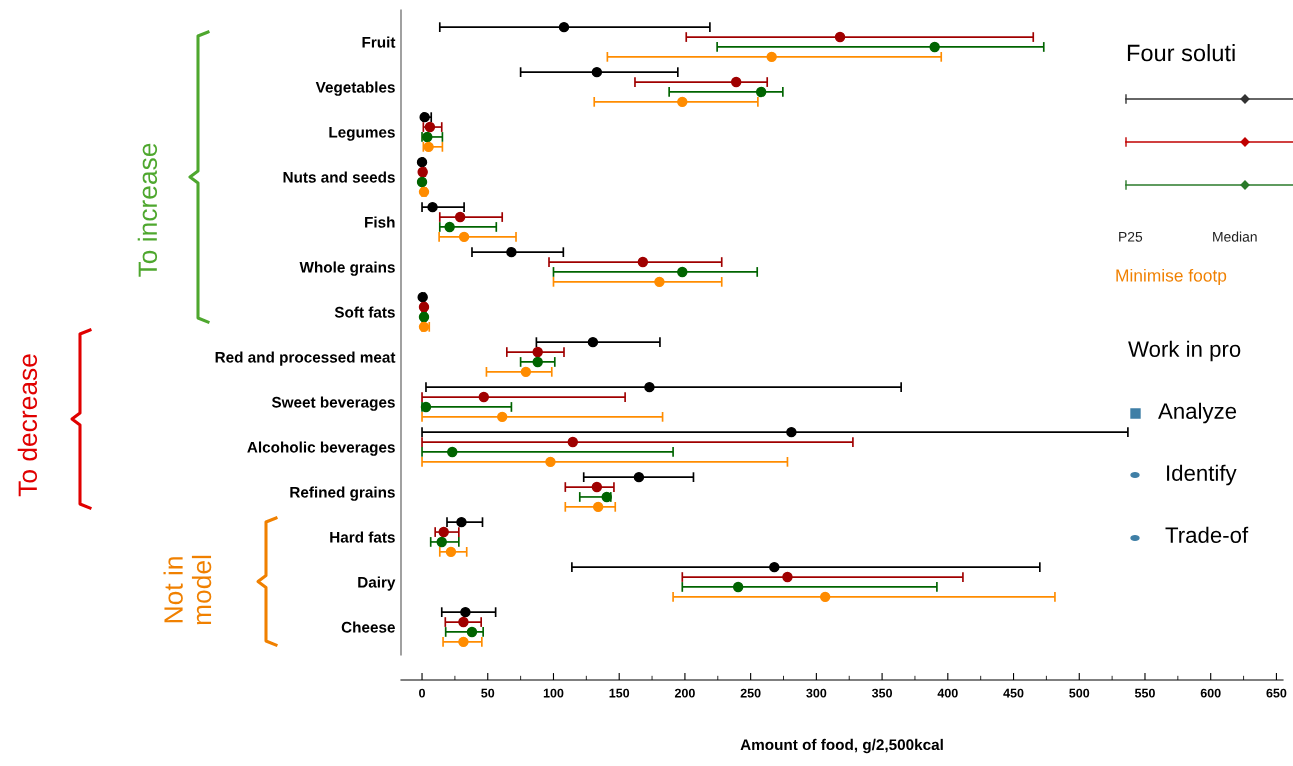 This screenshot has height=766, width=1293. Describe the element at coordinates (1235, 236) in the screenshot. I see `annotation: Median` at that location.